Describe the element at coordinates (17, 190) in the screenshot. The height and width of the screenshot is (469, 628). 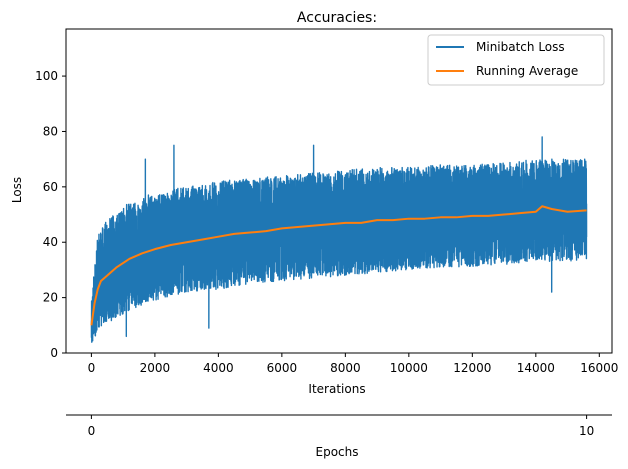
I see `y-axis-label: Loss` at that location.